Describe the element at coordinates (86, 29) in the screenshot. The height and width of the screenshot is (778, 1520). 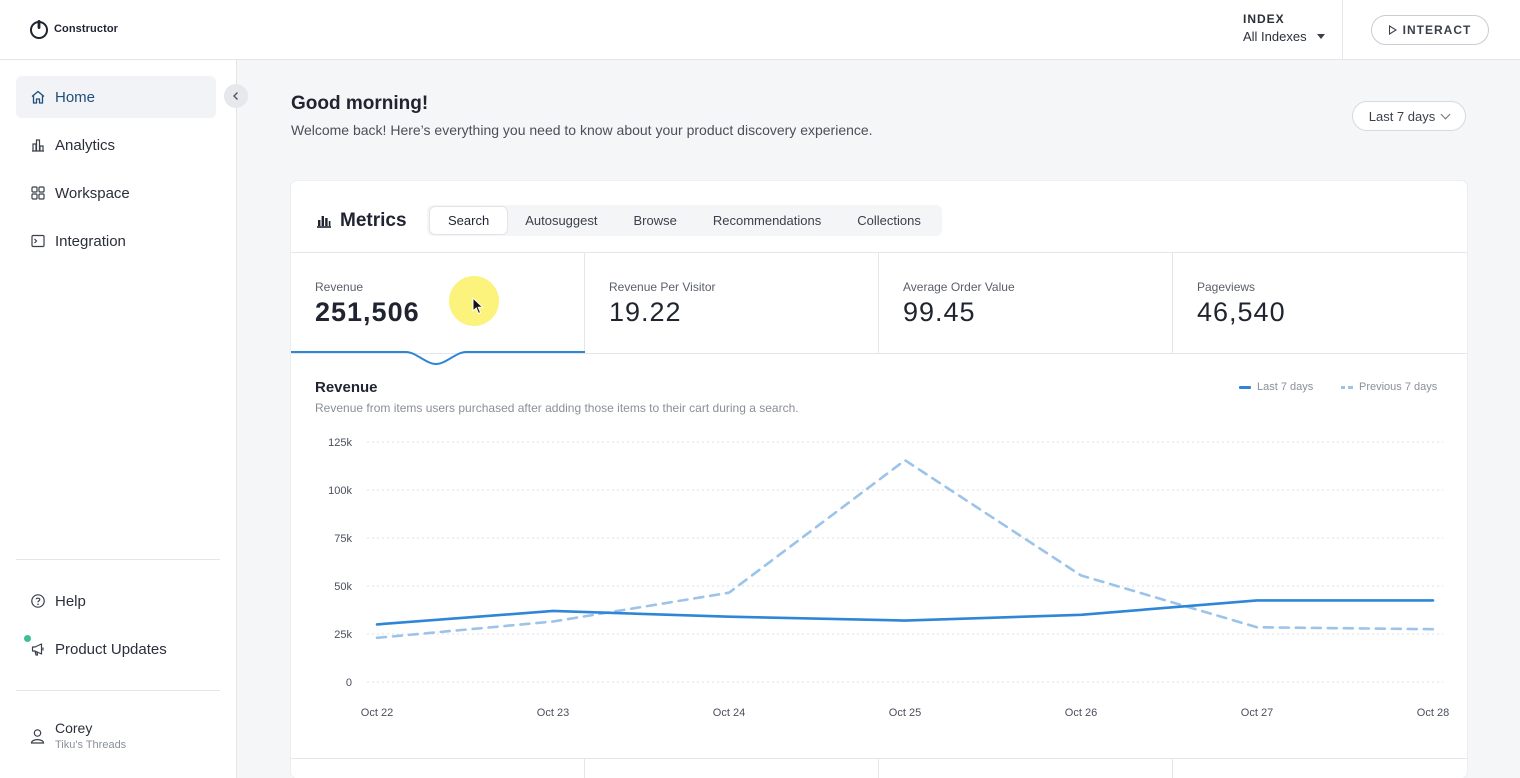
I see `logo-text: Constructor` at that location.